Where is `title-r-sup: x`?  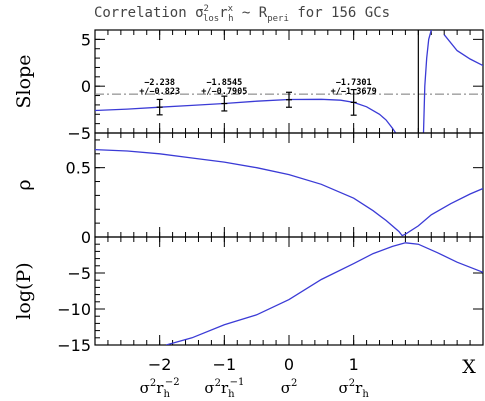
title-r-sup: x is located at coordinates (231, 9).